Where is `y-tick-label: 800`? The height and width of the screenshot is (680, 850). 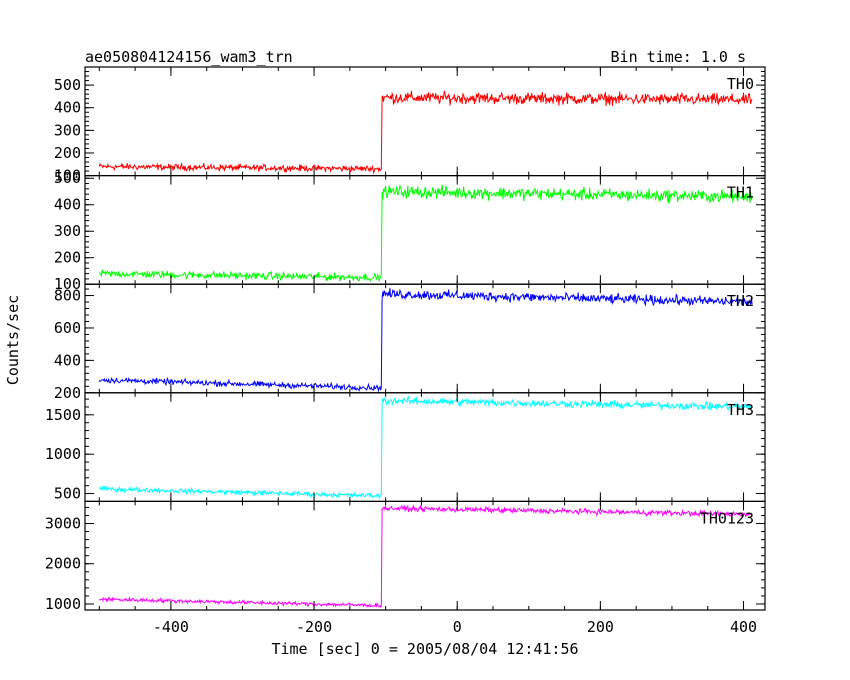 y-tick-label: 800 is located at coordinates (67, 296).